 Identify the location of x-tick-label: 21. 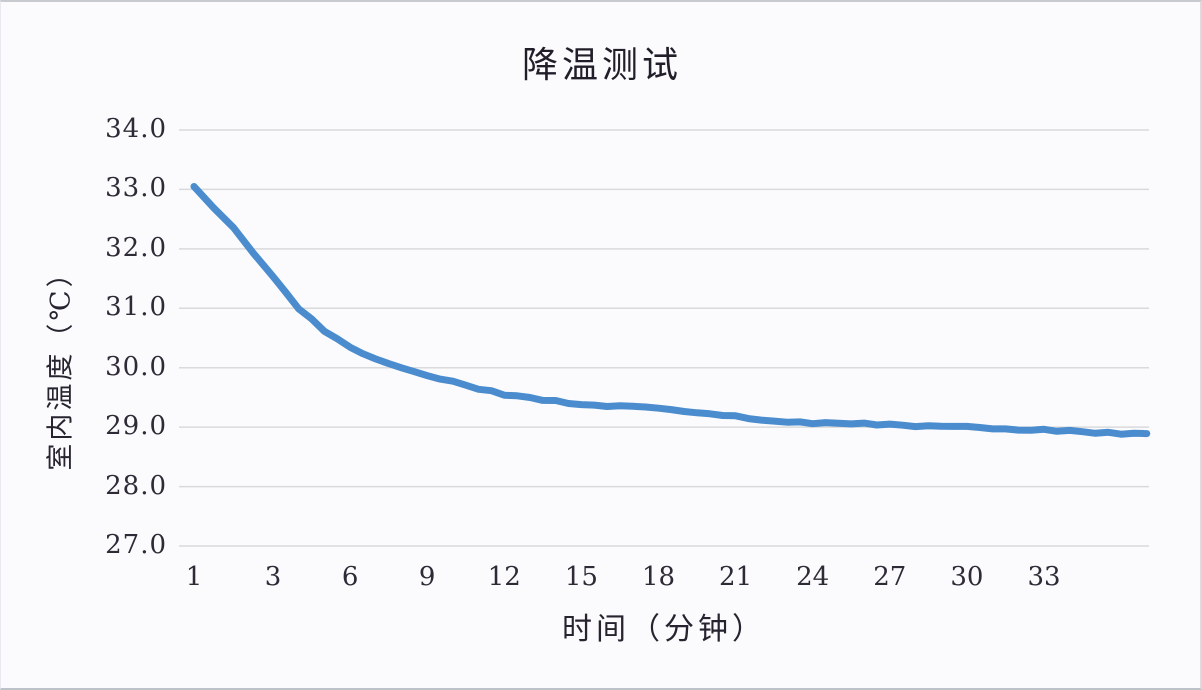
(736, 577).